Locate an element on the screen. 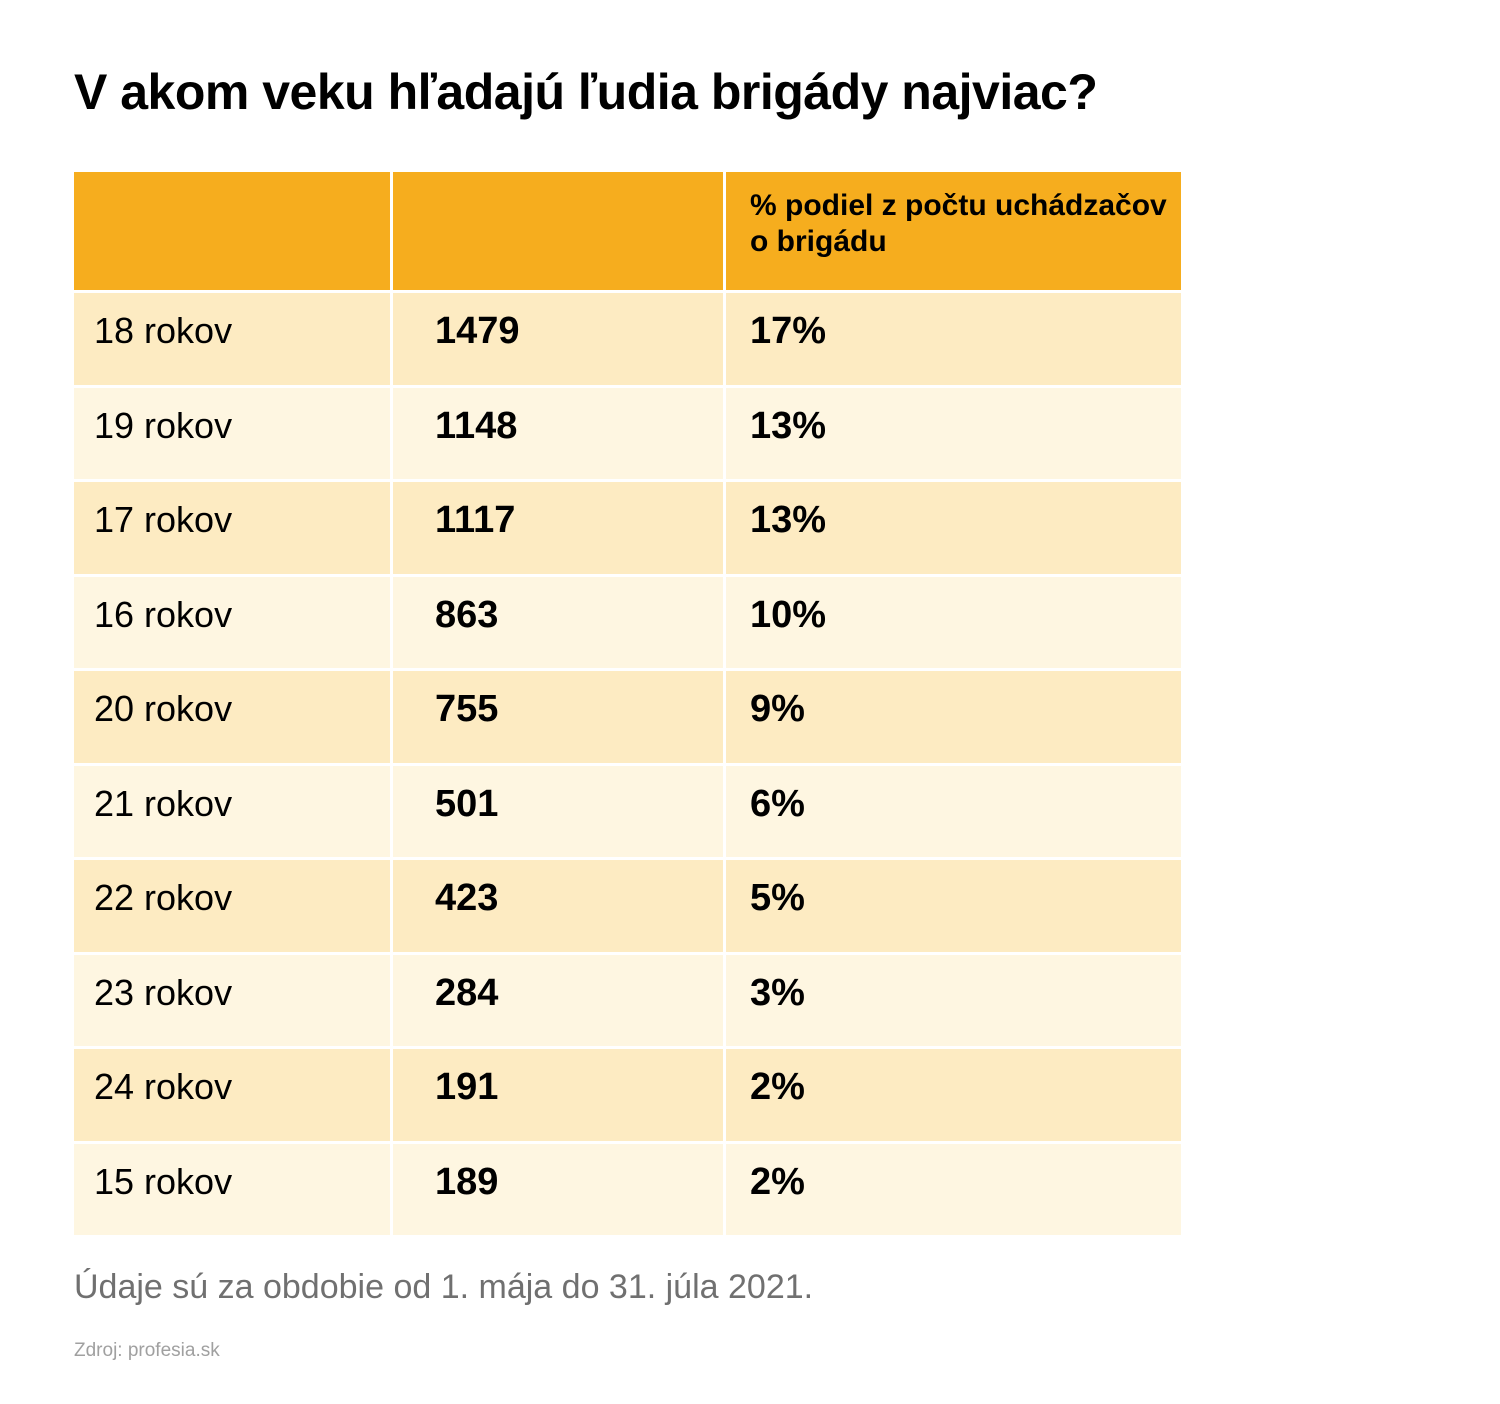 The image size is (1500, 1404). age-cell: 17 rokov is located at coordinates (232, 528).